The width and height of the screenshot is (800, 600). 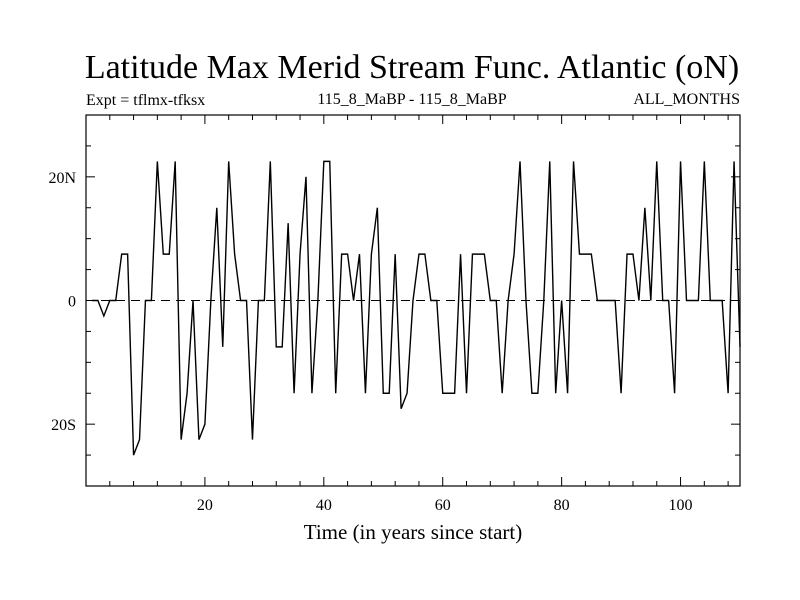 I want to click on x-axis-label: Time (in years since start), so click(x=413, y=532).